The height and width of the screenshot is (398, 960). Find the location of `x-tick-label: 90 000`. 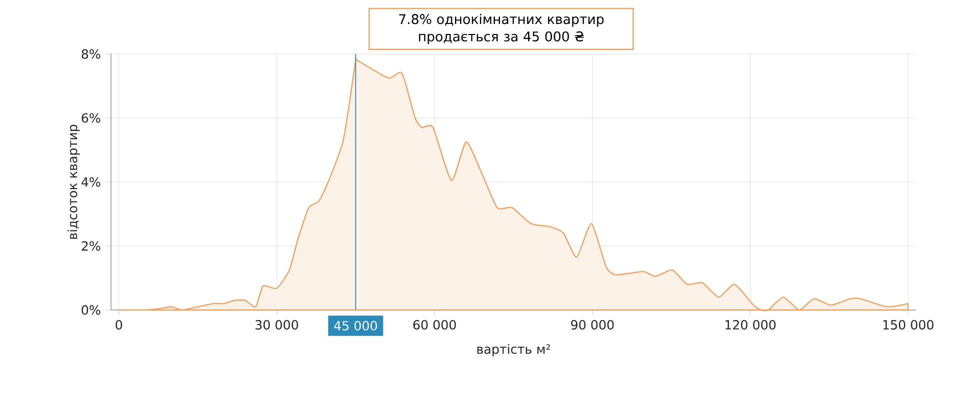

x-tick-label: 90 000 is located at coordinates (592, 325).